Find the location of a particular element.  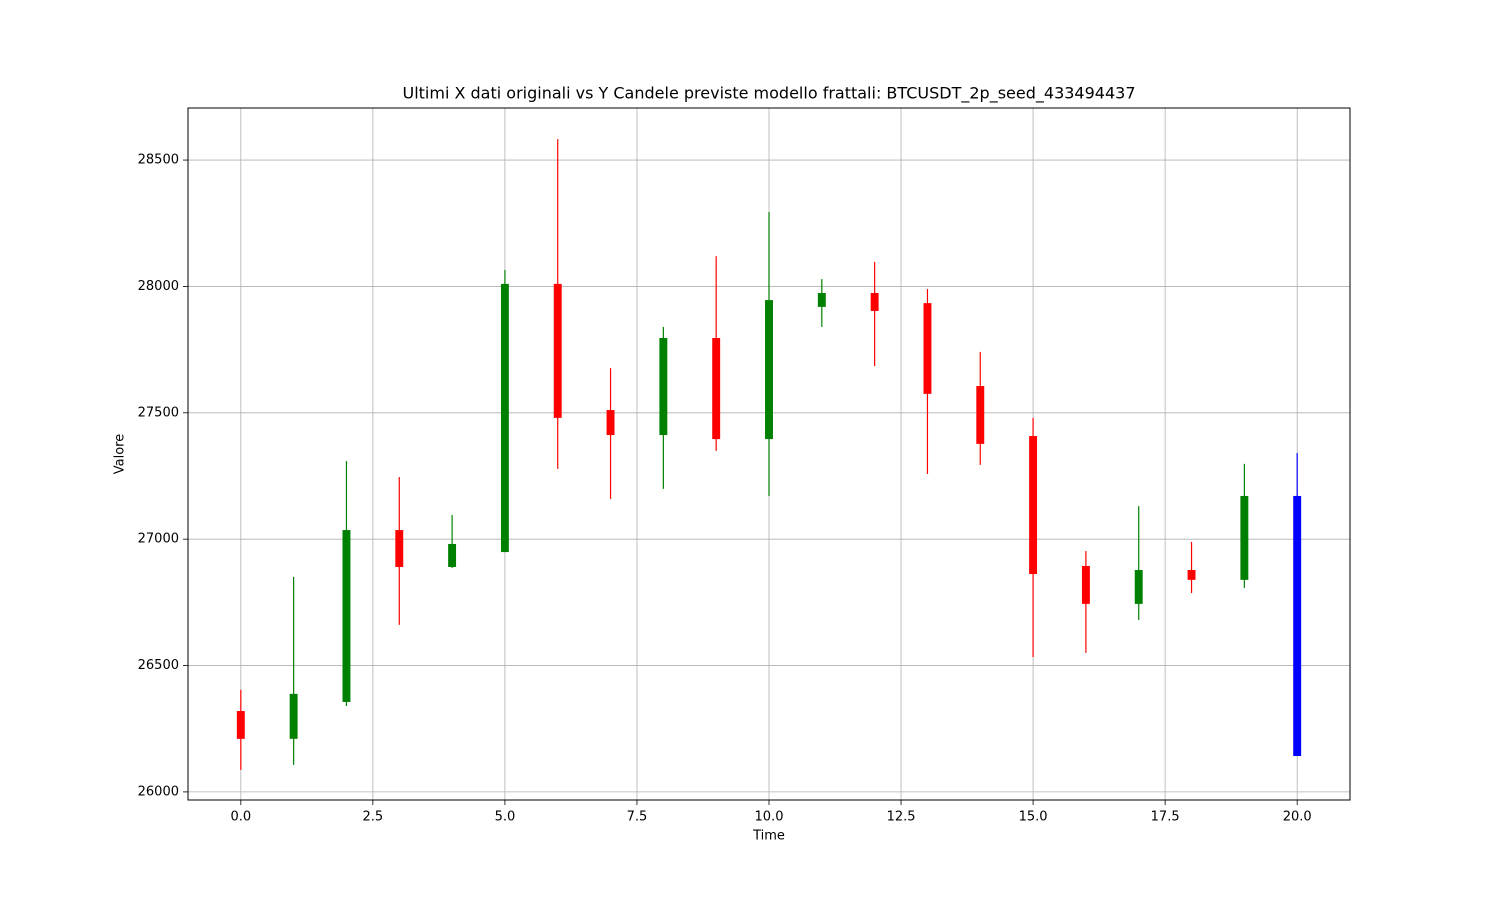

x-tick-label: 15.0 is located at coordinates (1033, 817).